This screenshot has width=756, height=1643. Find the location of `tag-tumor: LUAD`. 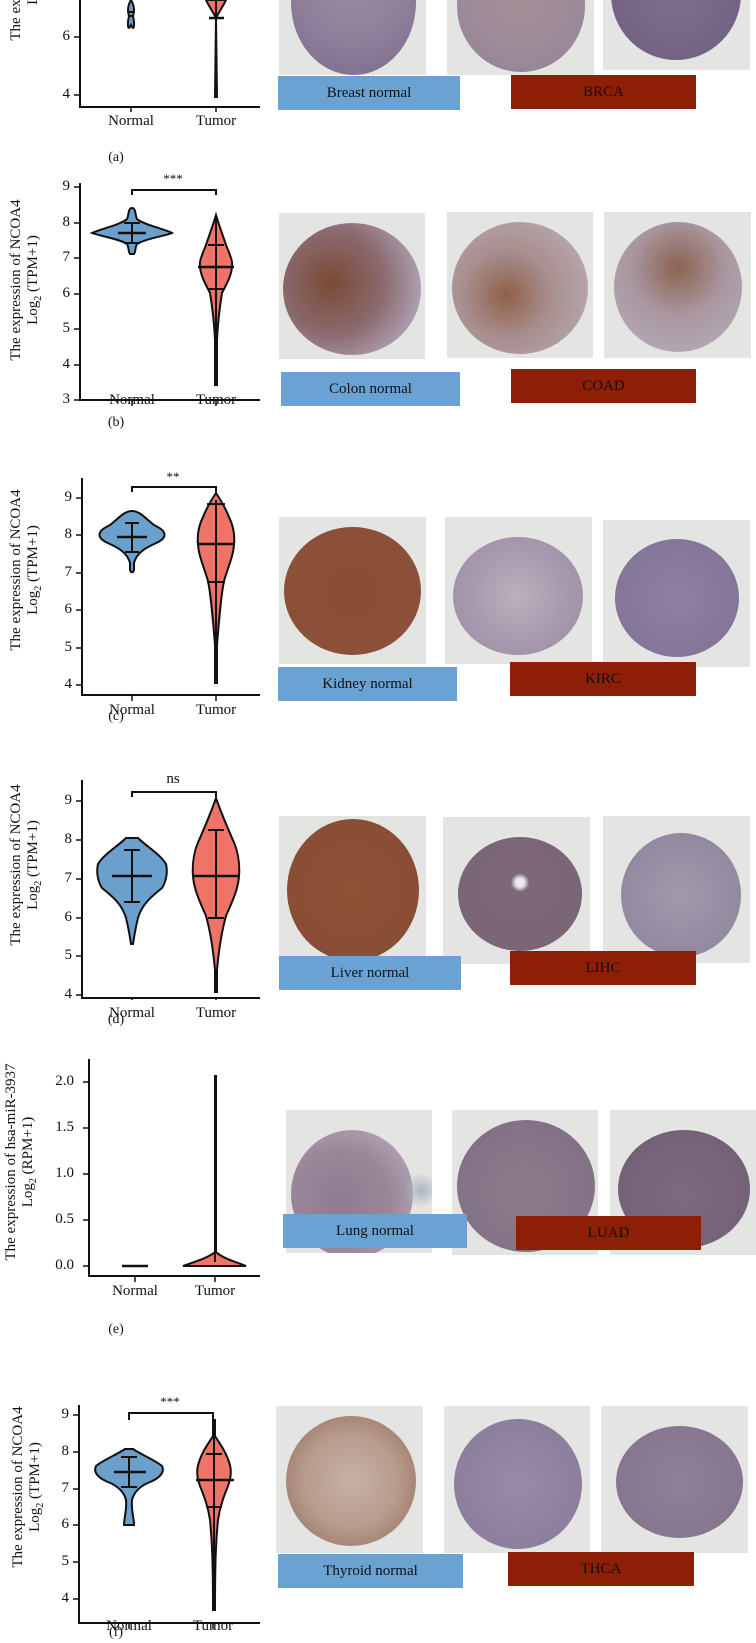

tag-tumor: LUAD is located at coordinates (608, 1233).